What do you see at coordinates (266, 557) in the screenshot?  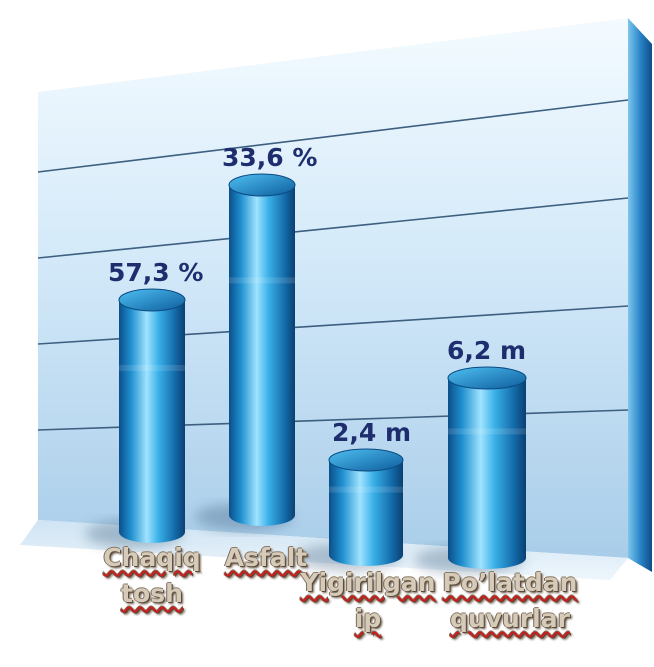 I see `category-label: Asfalt` at bounding box center [266, 557].